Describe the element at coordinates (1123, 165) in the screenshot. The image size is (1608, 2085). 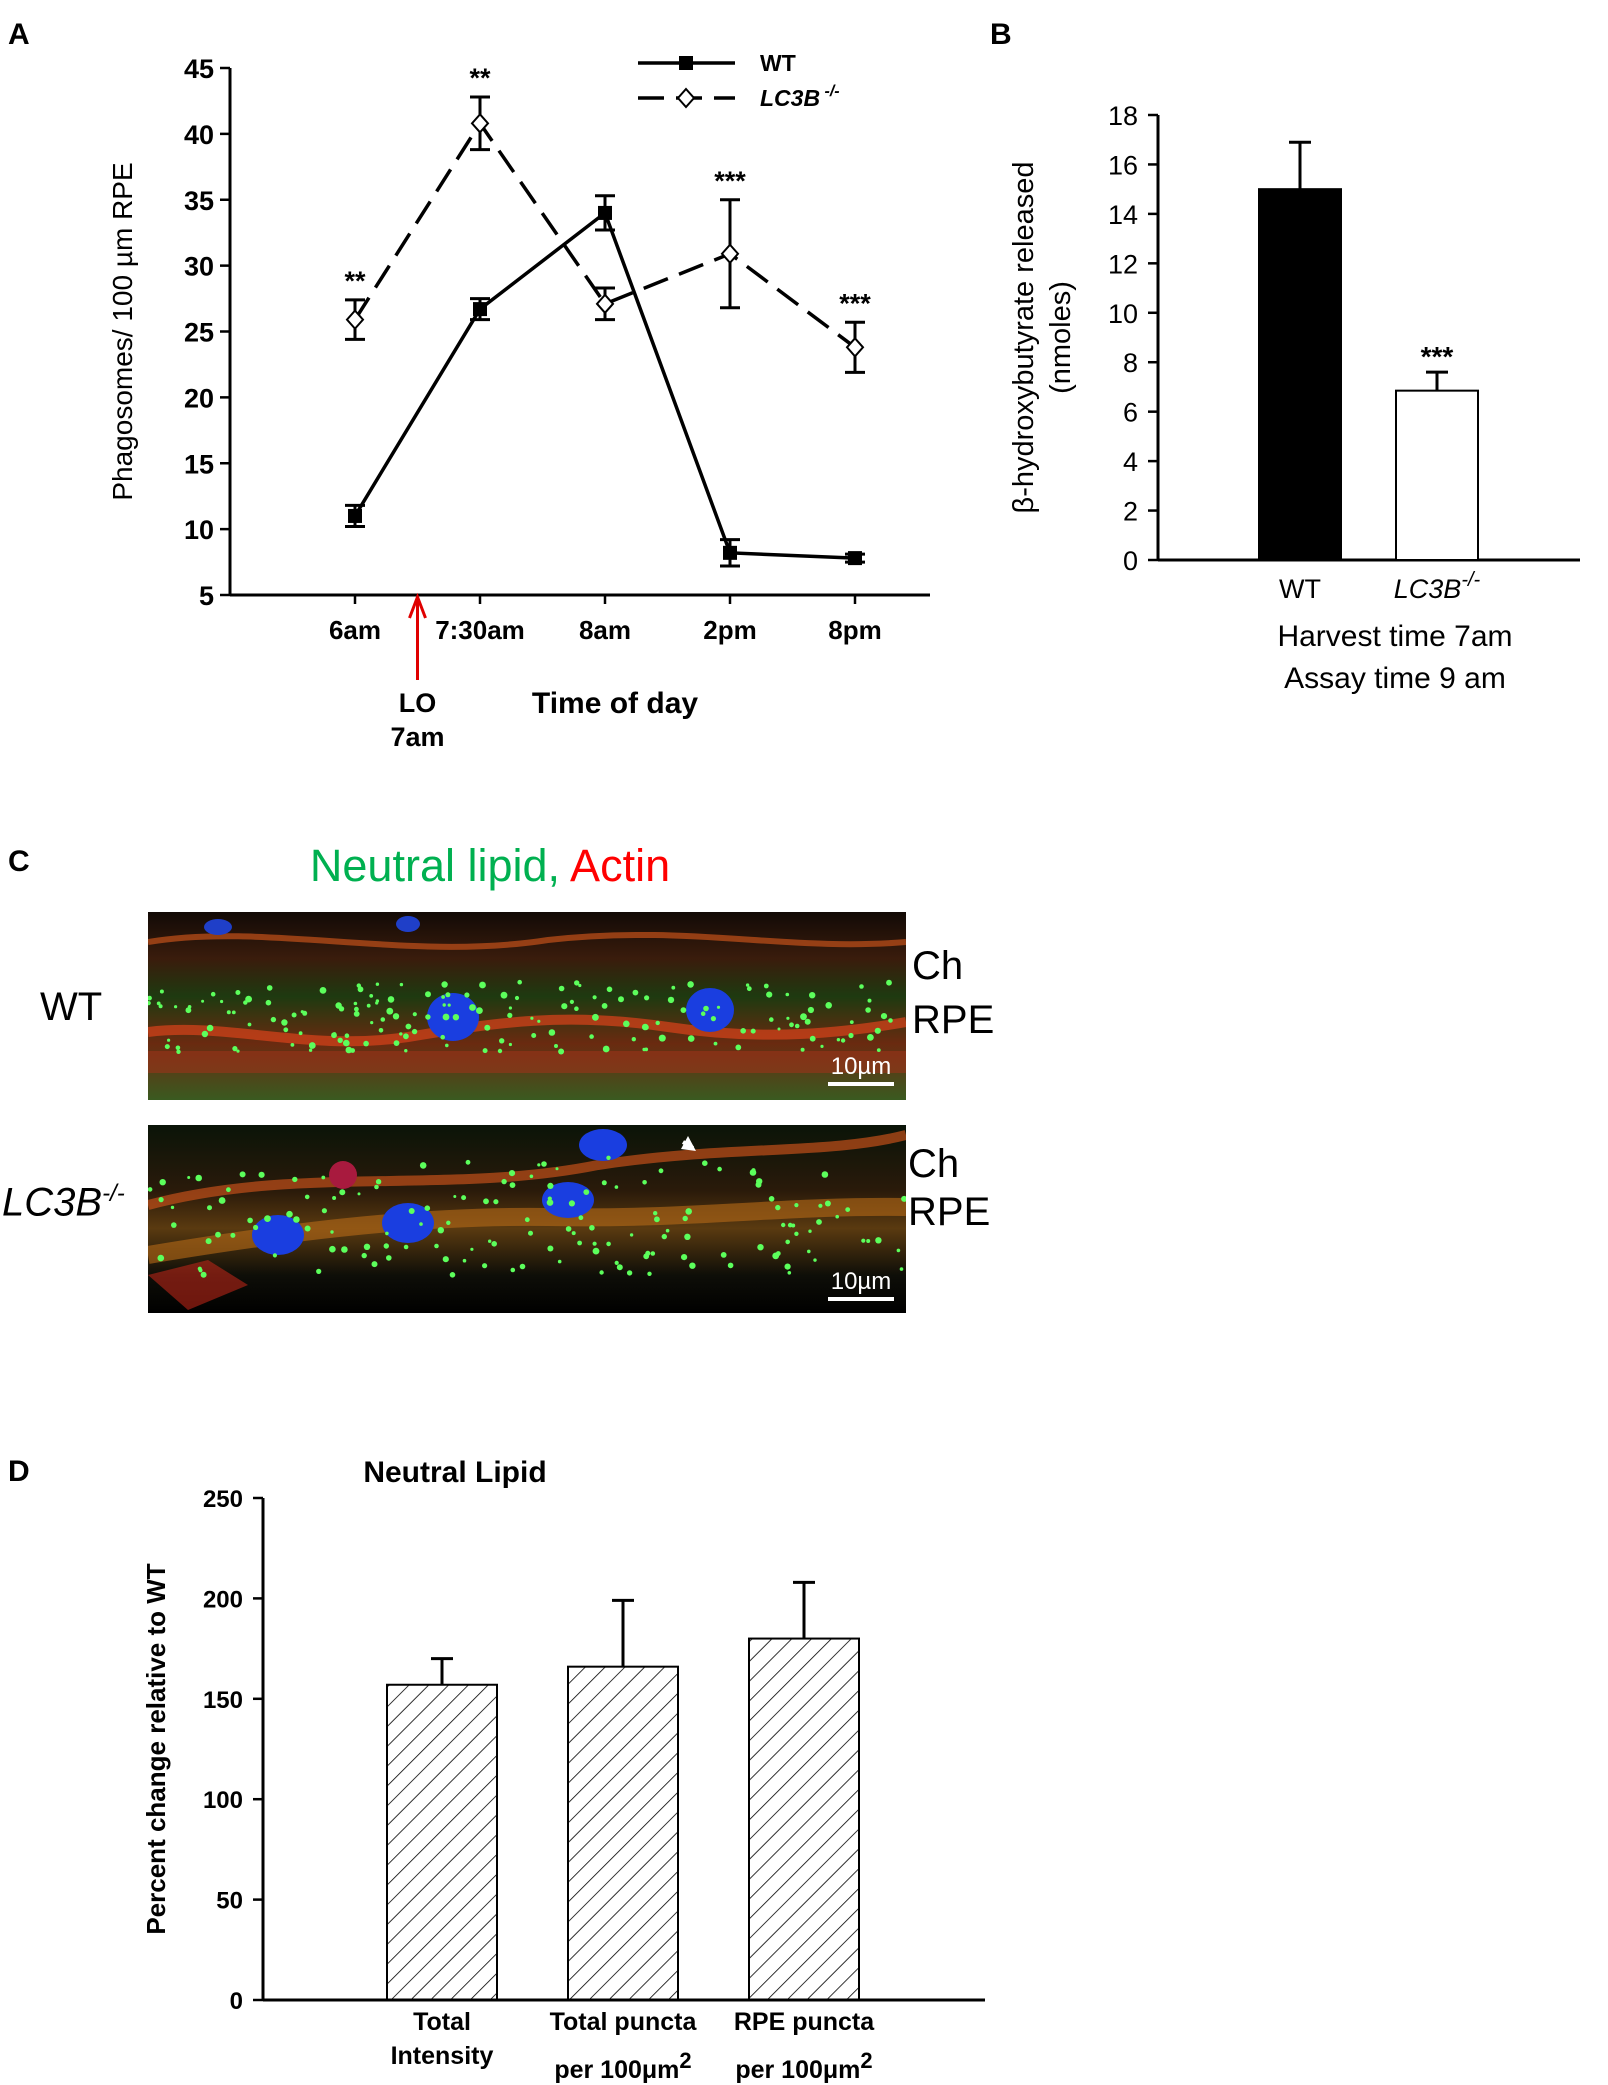
I see `y-tick-label: 16` at that location.